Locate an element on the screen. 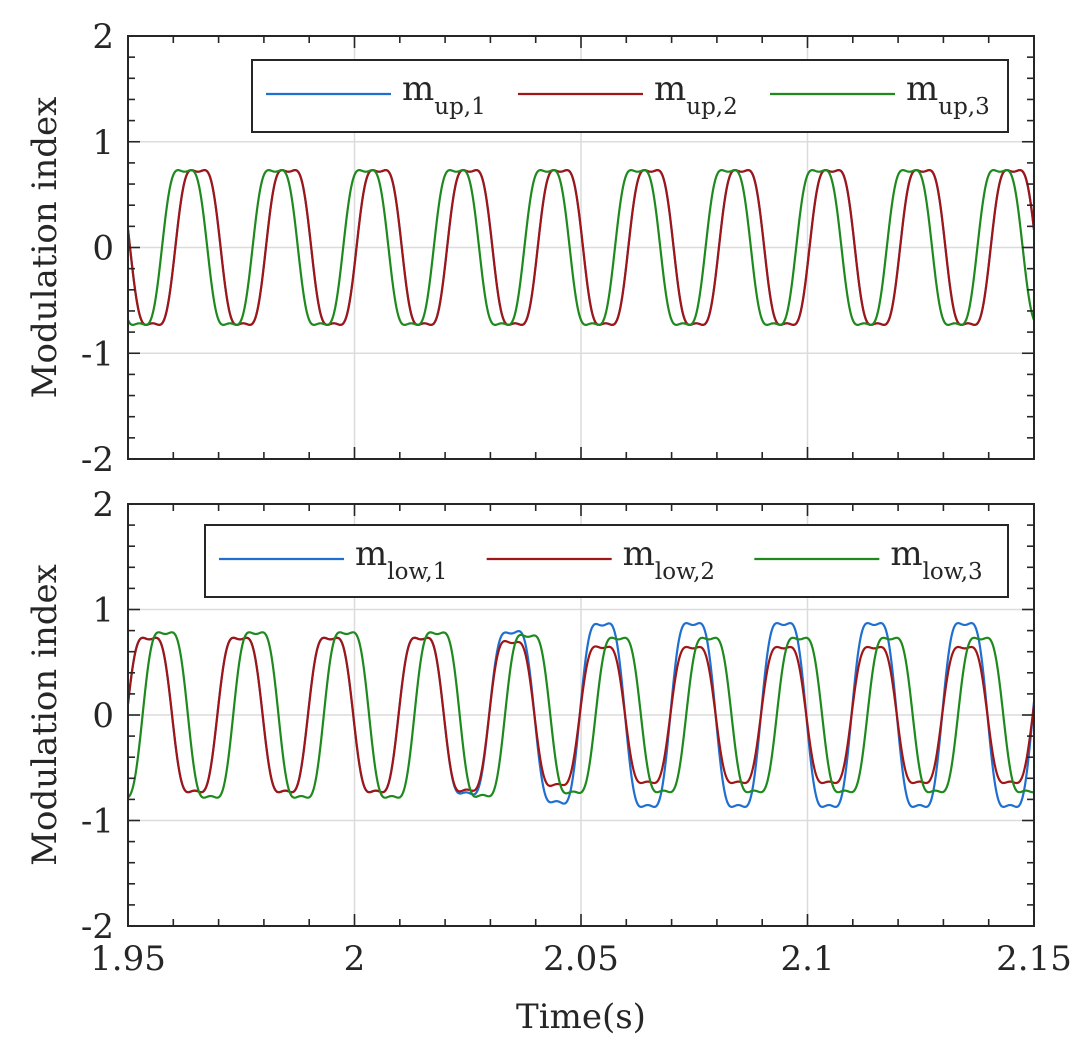  legend: mup,1 mup,2 mup,3 is located at coordinates (630, 96).